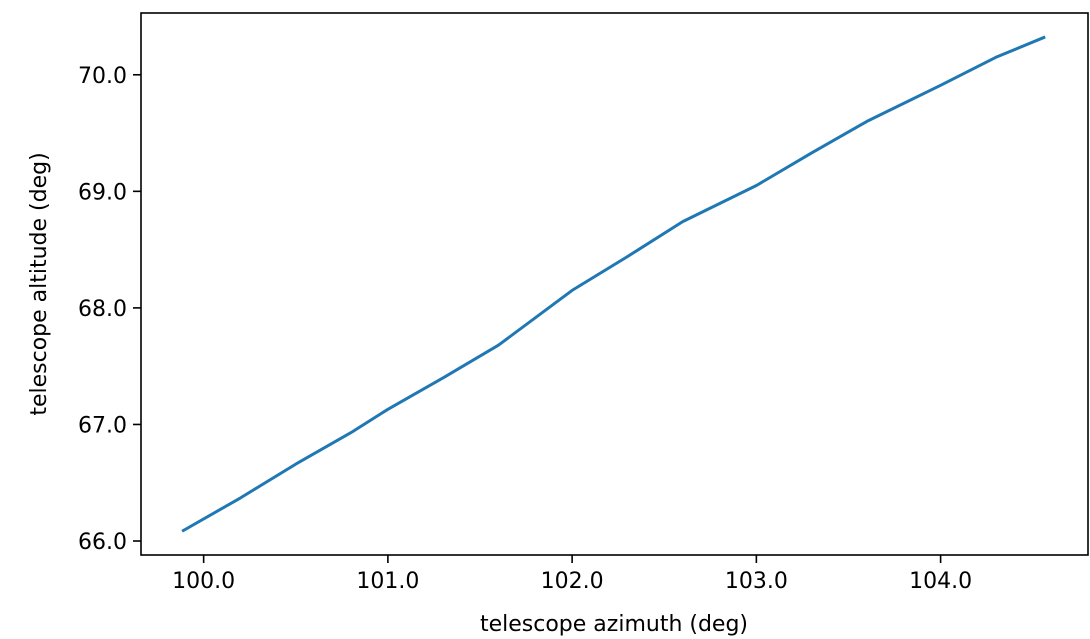 The width and height of the screenshot is (1090, 639). I want to click on x-axis-ticks: 100.0 101.0 102.0 103.0 104.0, so click(572, 574).